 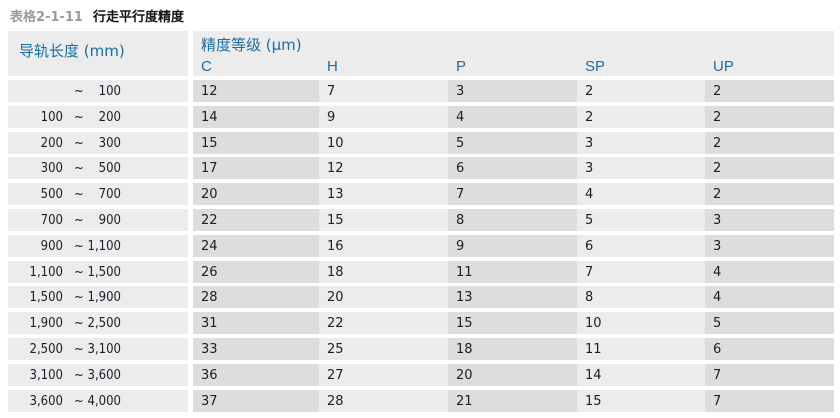 What do you see at coordinates (98, 91) in the screenshot?
I see `length-cell: ~100` at bounding box center [98, 91].